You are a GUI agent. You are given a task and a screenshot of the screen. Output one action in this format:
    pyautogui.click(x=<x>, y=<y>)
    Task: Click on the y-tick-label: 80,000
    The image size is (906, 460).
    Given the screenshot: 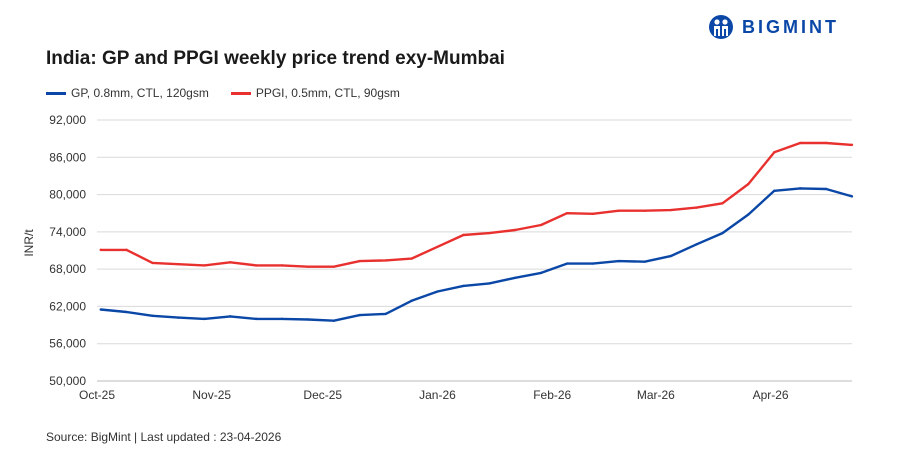 What is the action you would take?
    pyautogui.click(x=67, y=195)
    